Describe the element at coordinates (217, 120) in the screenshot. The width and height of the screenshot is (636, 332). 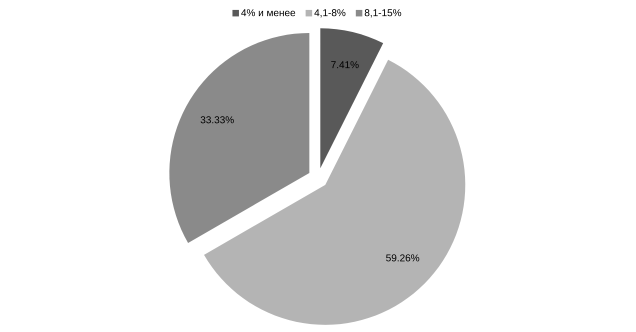
I see `data-label: 33.33%` at that location.